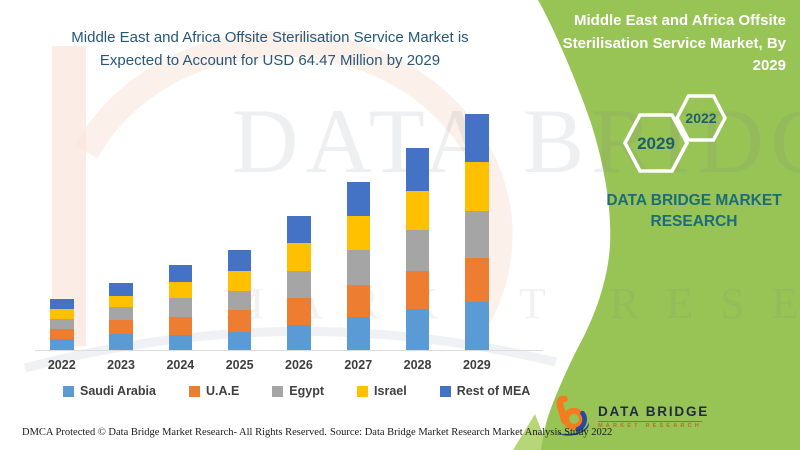  I want to click on bar-2028, so click(417, 248).